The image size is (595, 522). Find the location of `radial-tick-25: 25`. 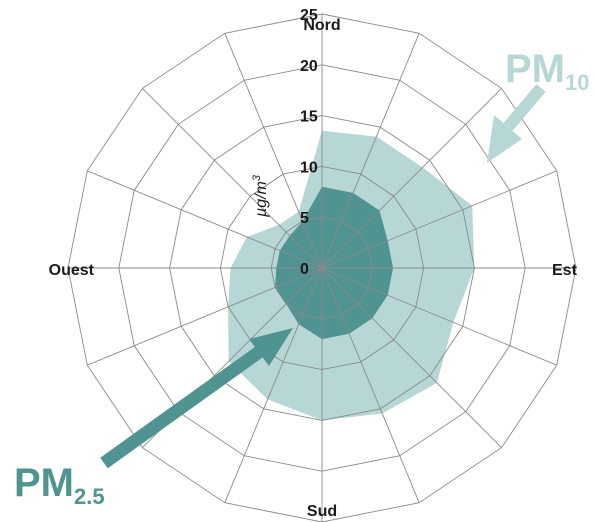

radial-tick-25: 25 is located at coordinates (309, 15).